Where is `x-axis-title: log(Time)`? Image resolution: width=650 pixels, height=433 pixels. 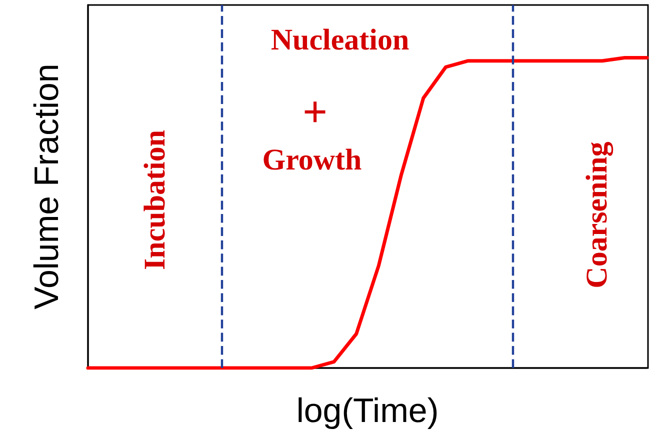
x-axis-title: log(Time) is located at coordinates (367, 411).